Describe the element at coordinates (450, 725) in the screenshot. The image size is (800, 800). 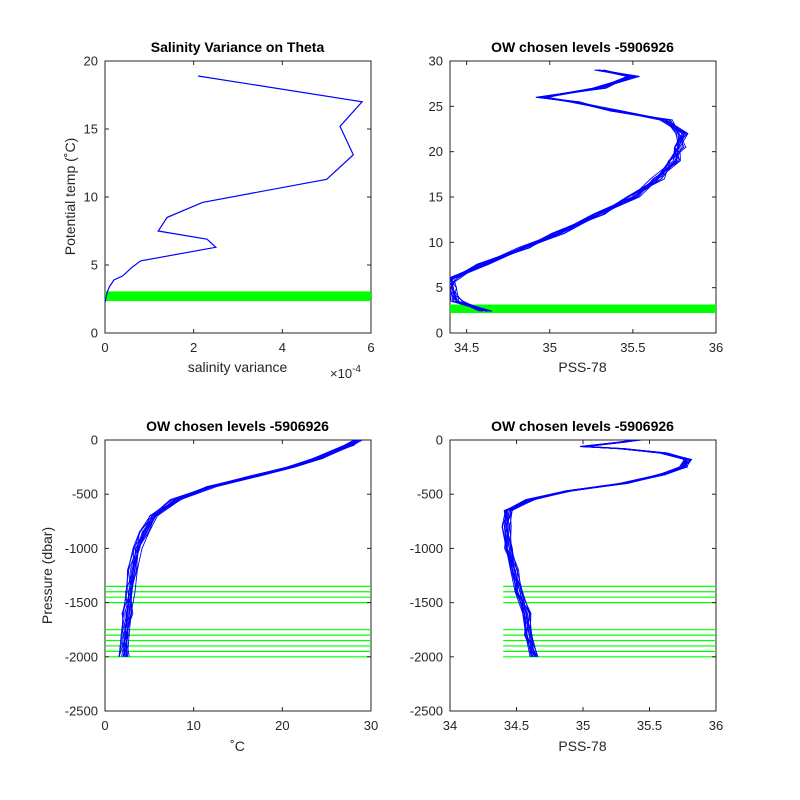
I see `x-tick-label: 34` at that location.